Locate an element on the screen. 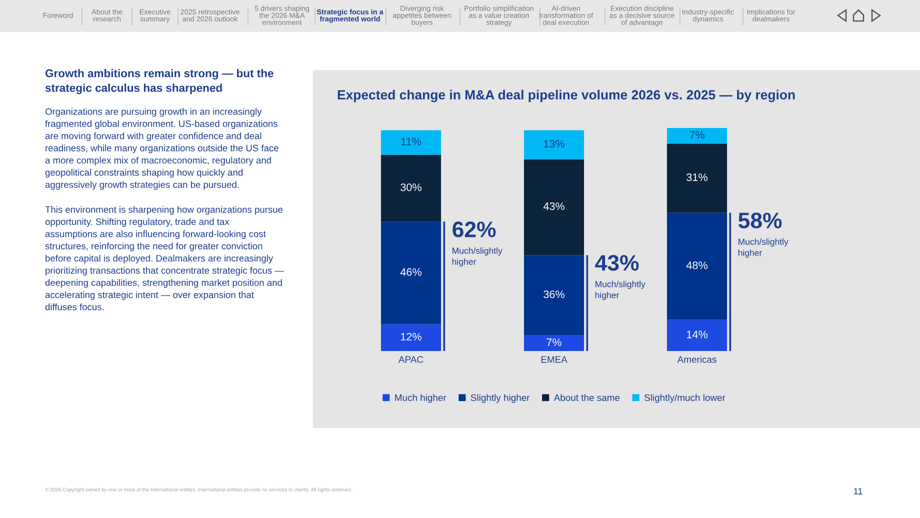 This screenshot has height=518, width=920. data-label: 14% is located at coordinates (697, 334).